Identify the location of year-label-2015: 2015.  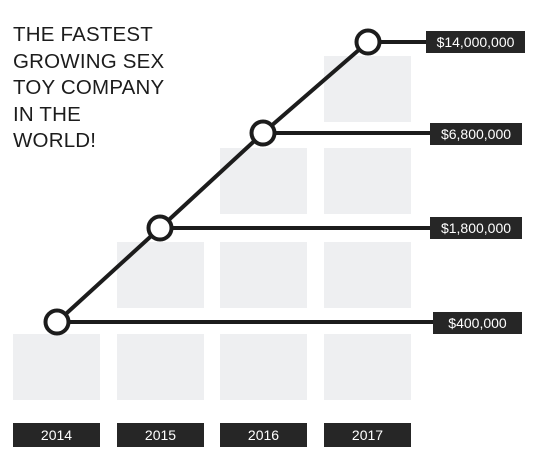
(160, 435).